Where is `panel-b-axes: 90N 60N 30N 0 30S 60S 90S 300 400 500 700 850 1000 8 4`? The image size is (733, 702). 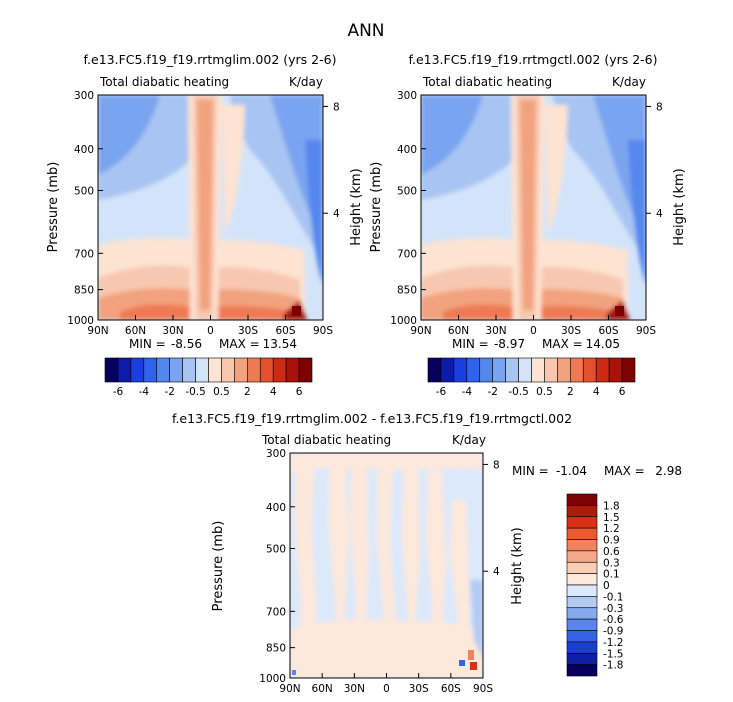
panel-b-axes: 90N 60N 30N 0 30S 60S 90S 300 400 500 700 850 1000 8 4 is located at coordinates (526, 213).